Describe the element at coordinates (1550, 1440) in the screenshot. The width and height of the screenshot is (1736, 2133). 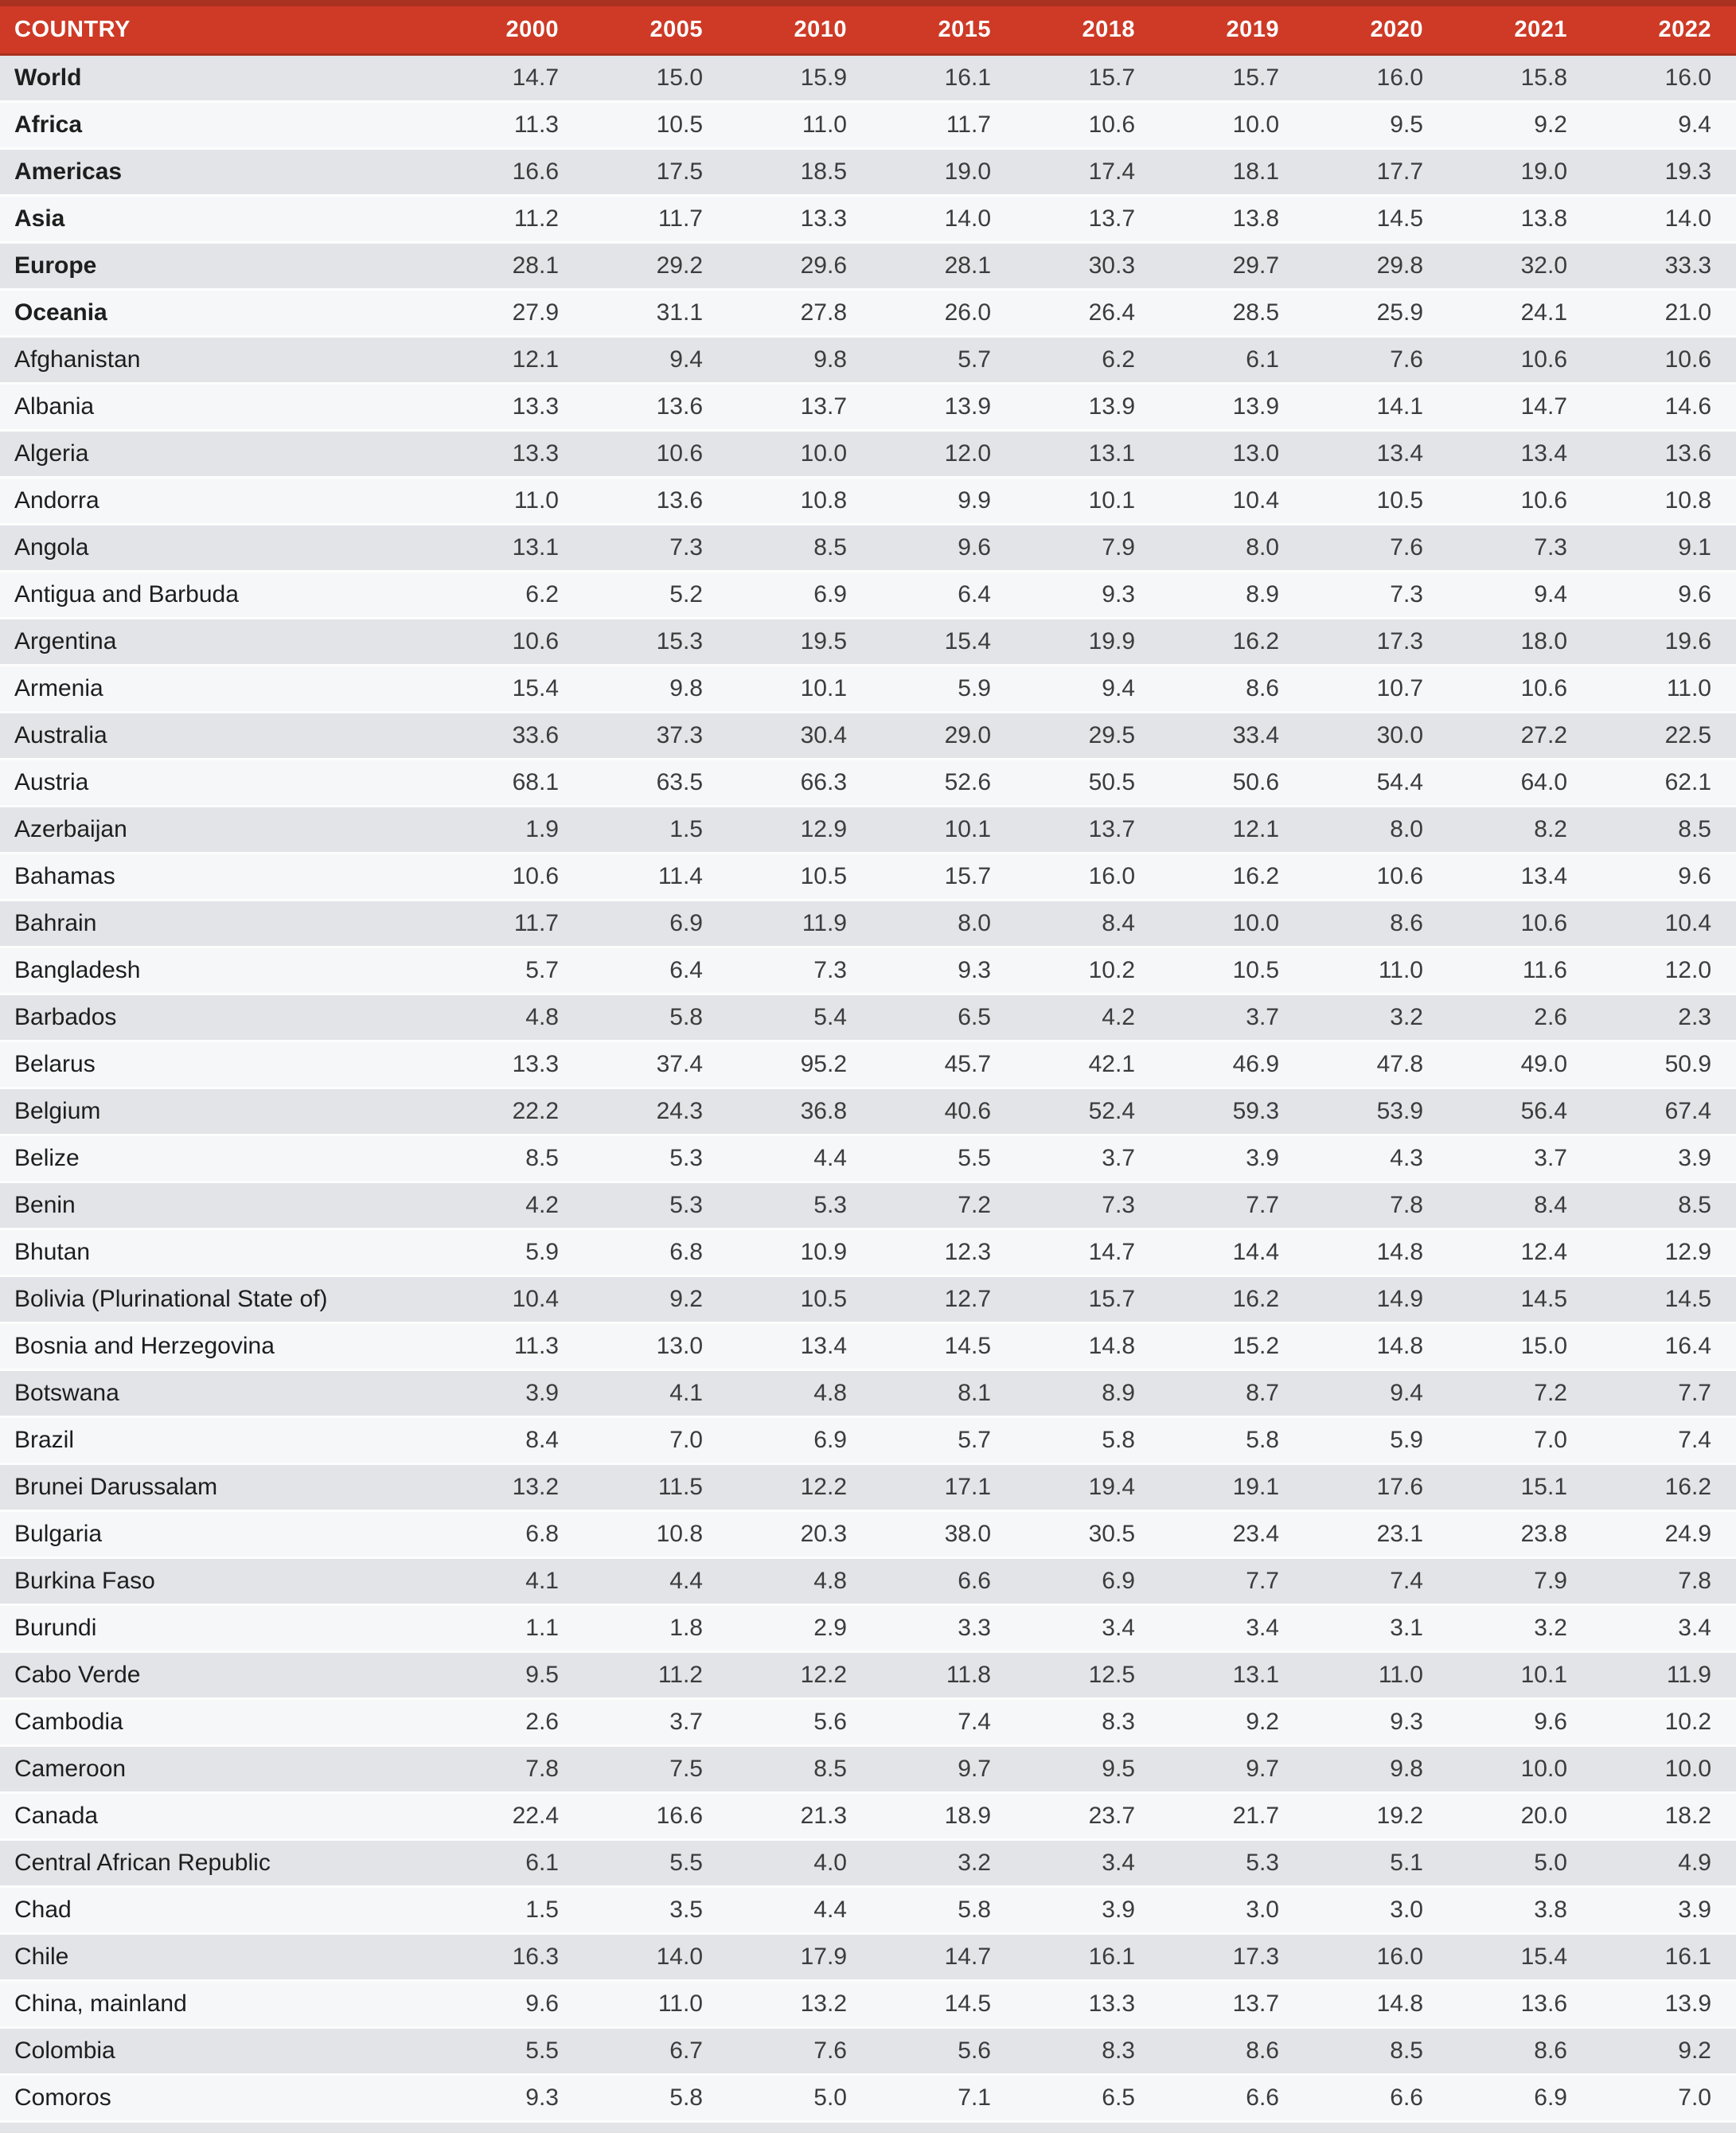
I see `value-cell: 7.0` at that location.